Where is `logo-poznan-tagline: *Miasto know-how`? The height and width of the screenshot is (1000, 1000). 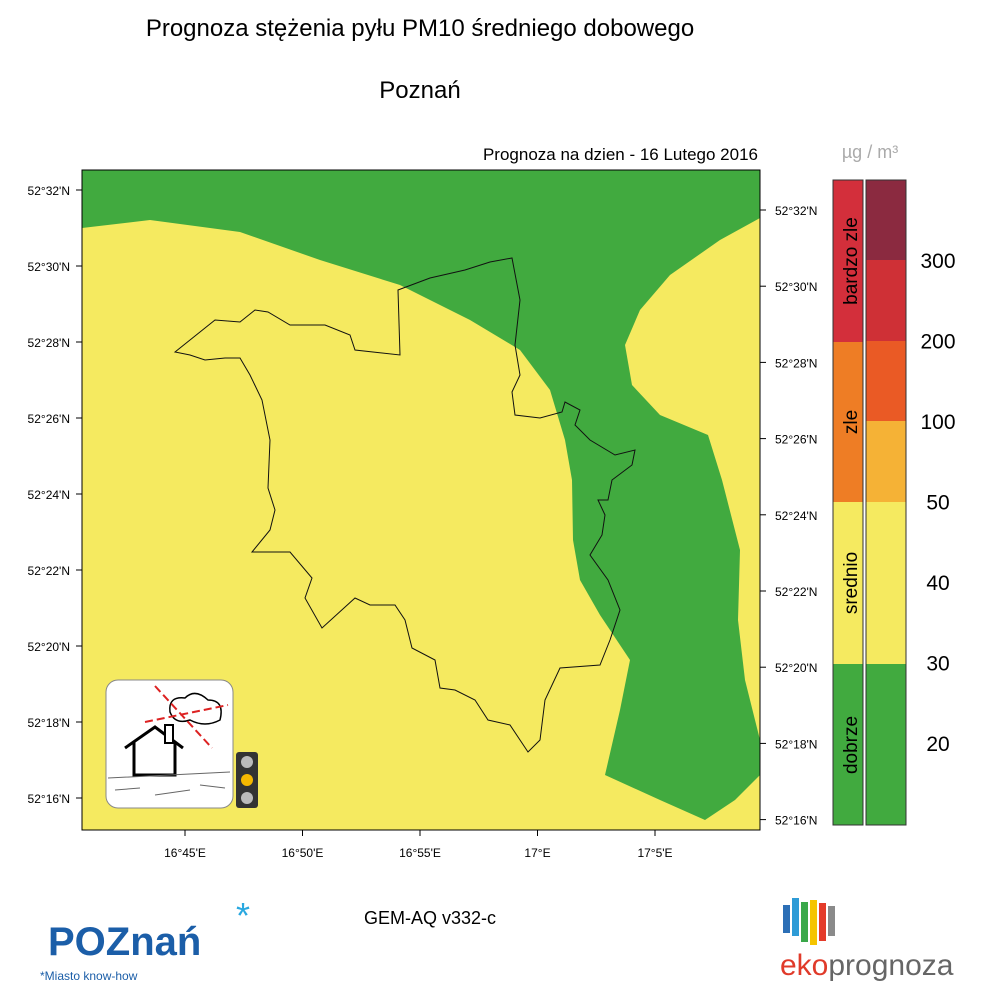
logo-poznan-tagline: *Miasto know-how is located at coordinates (89, 976).